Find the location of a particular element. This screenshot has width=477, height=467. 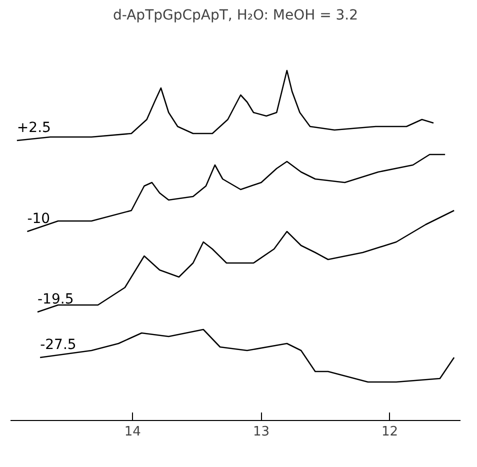

x-tick-label: 12 is located at coordinates (390, 432).